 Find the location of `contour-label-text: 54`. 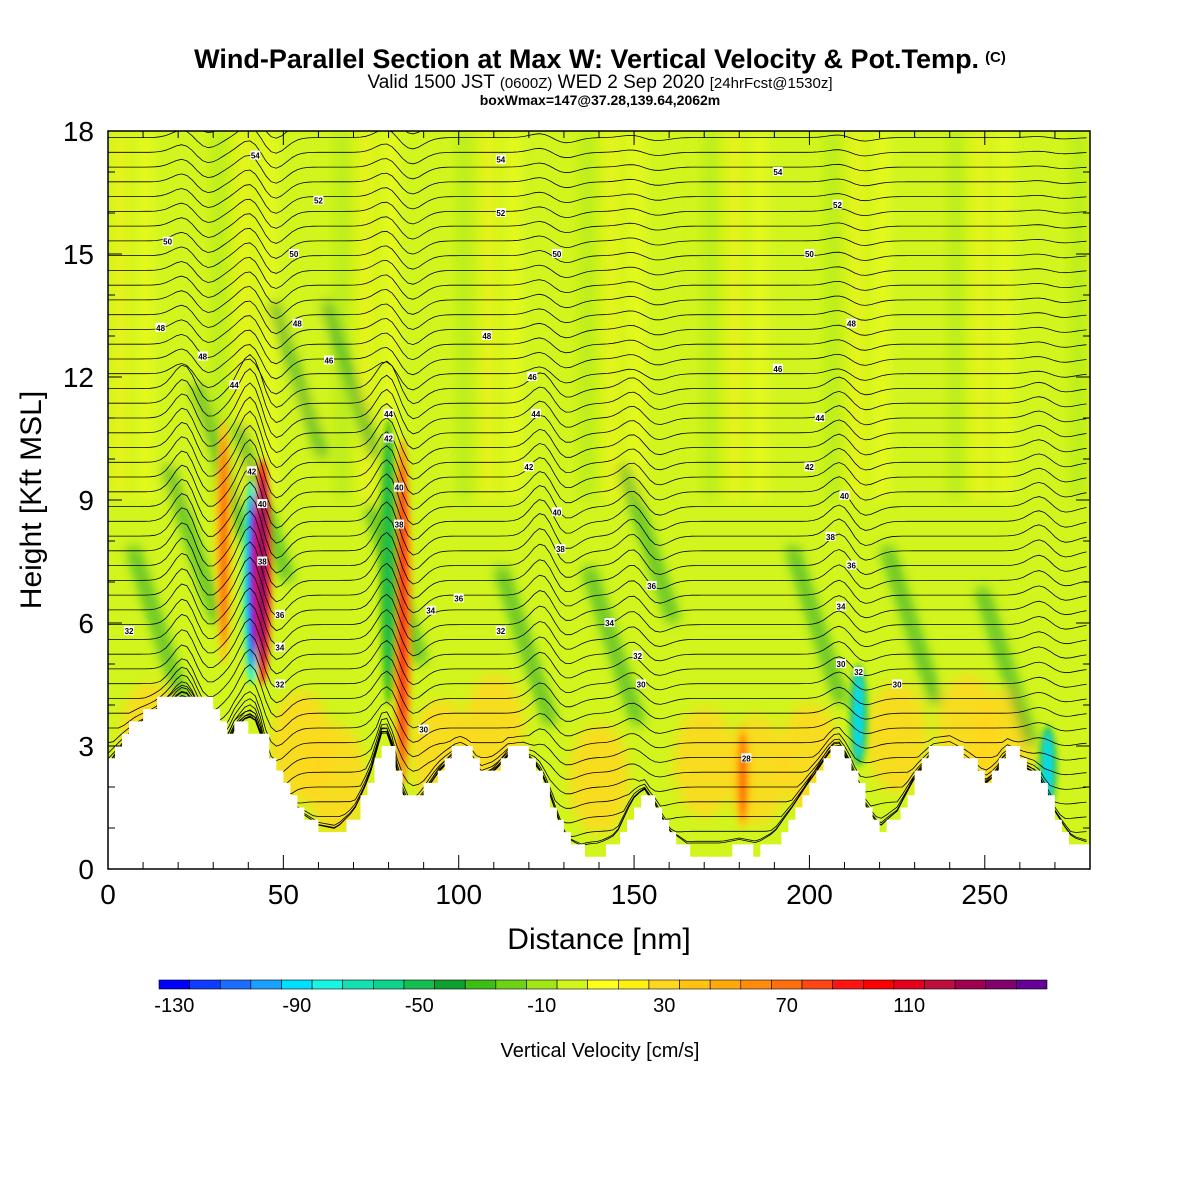

contour-label-text: 54 is located at coordinates (500, 160).